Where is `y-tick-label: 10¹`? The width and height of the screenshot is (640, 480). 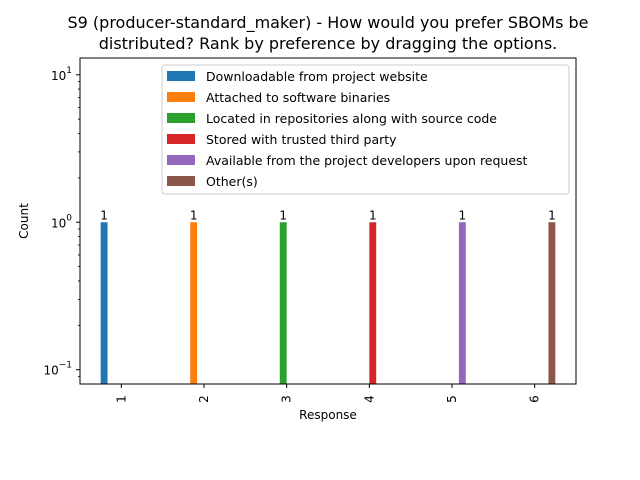
y-tick-label: 10¹ is located at coordinates (61, 74).